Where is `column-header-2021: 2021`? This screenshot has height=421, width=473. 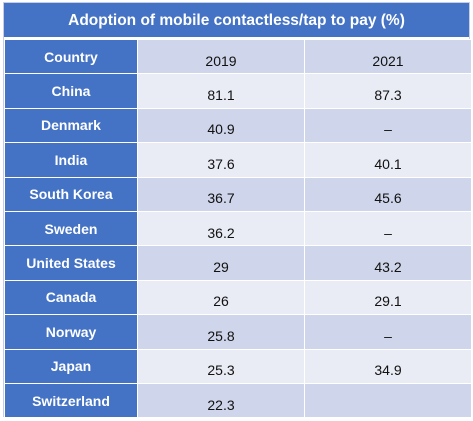
column-header-2021: 2021 is located at coordinates (388, 56).